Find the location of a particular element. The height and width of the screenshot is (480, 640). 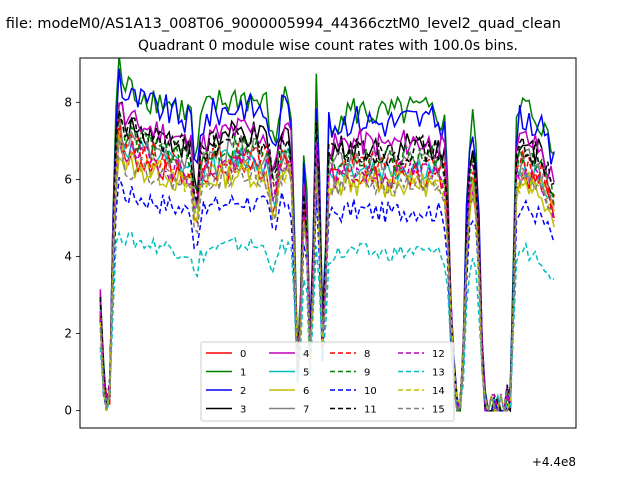

x-axis-offset-label: +4.4e8 is located at coordinates (554, 462).